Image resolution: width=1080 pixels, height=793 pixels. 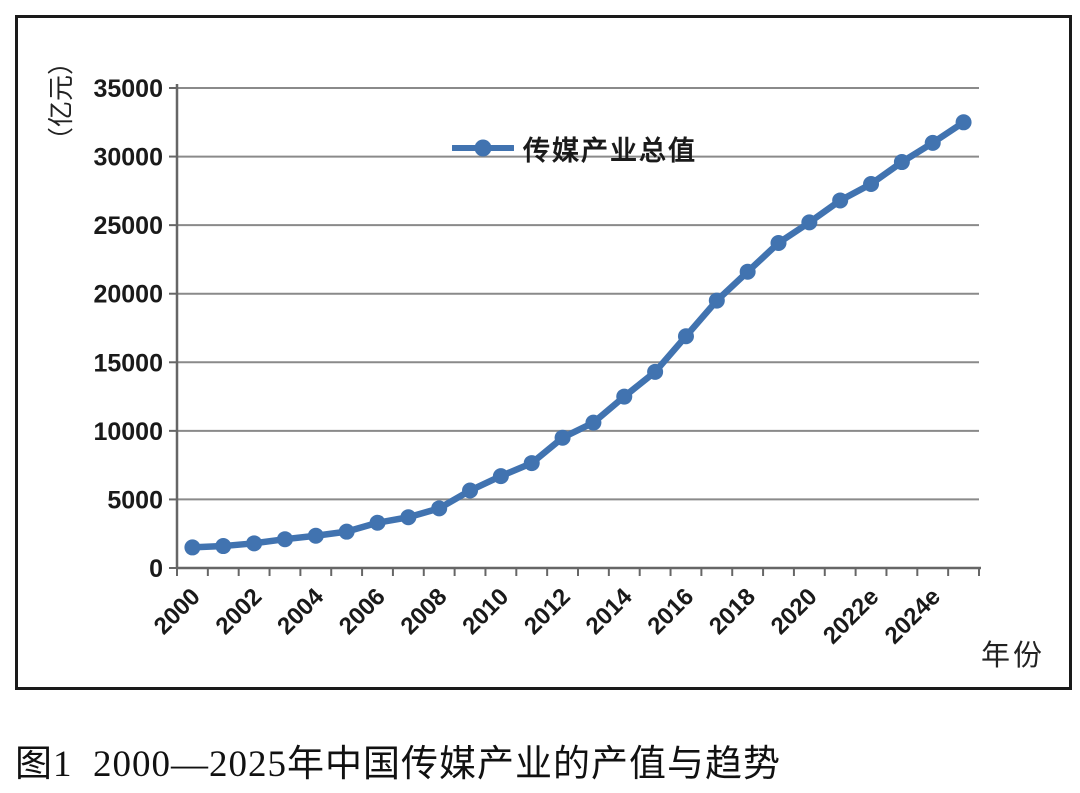 What do you see at coordinates (794, 611) in the screenshot?
I see `x-tick-label: 2020` at bounding box center [794, 611].